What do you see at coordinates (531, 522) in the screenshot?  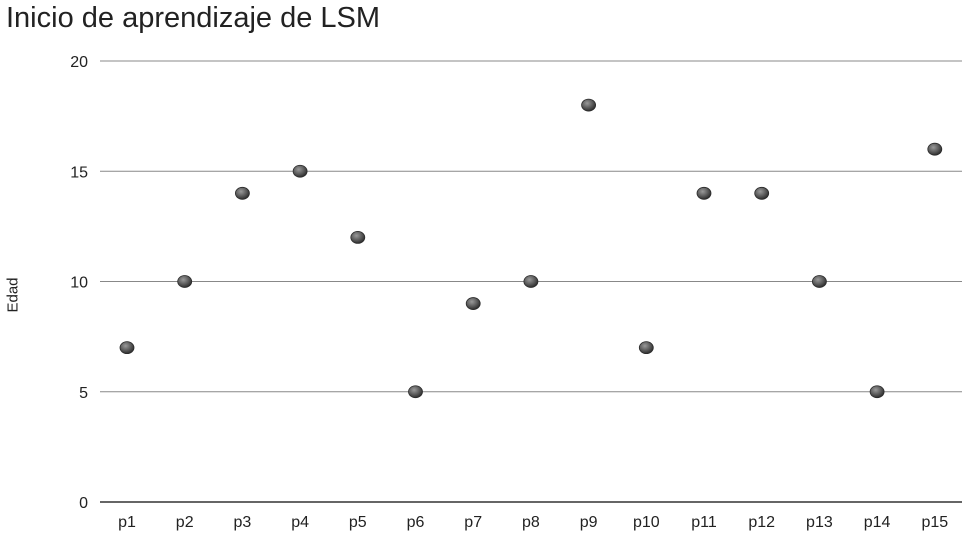 I see `x-tick-label: p8` at bounding box center [531, 522].